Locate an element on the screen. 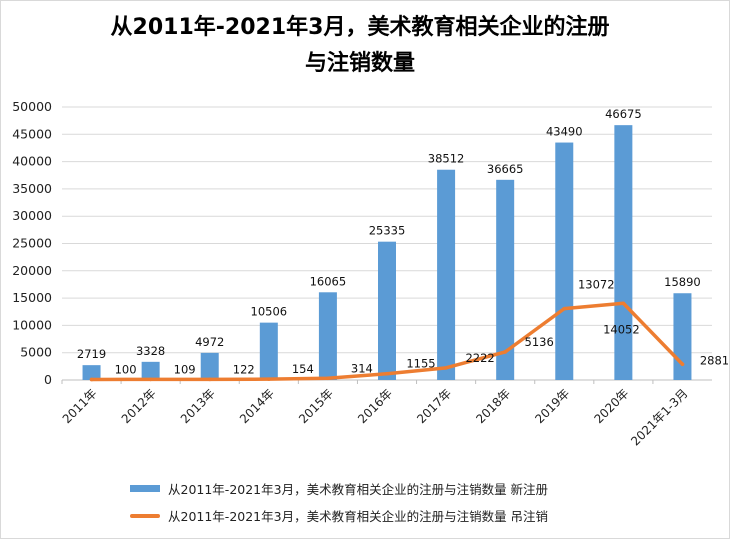 Image resolution: width=730 pixels, height=539 pixels. bar-data-label: 3328 is located at coordinates (150, 351).